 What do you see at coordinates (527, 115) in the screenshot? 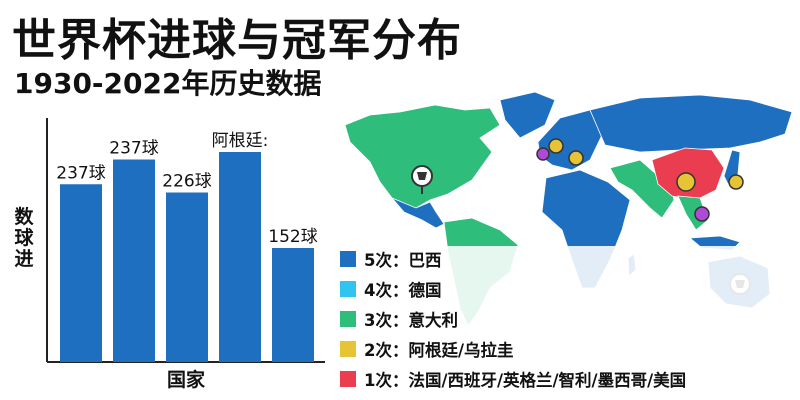
I see `greenland-region` at bounding box center [527, 115].